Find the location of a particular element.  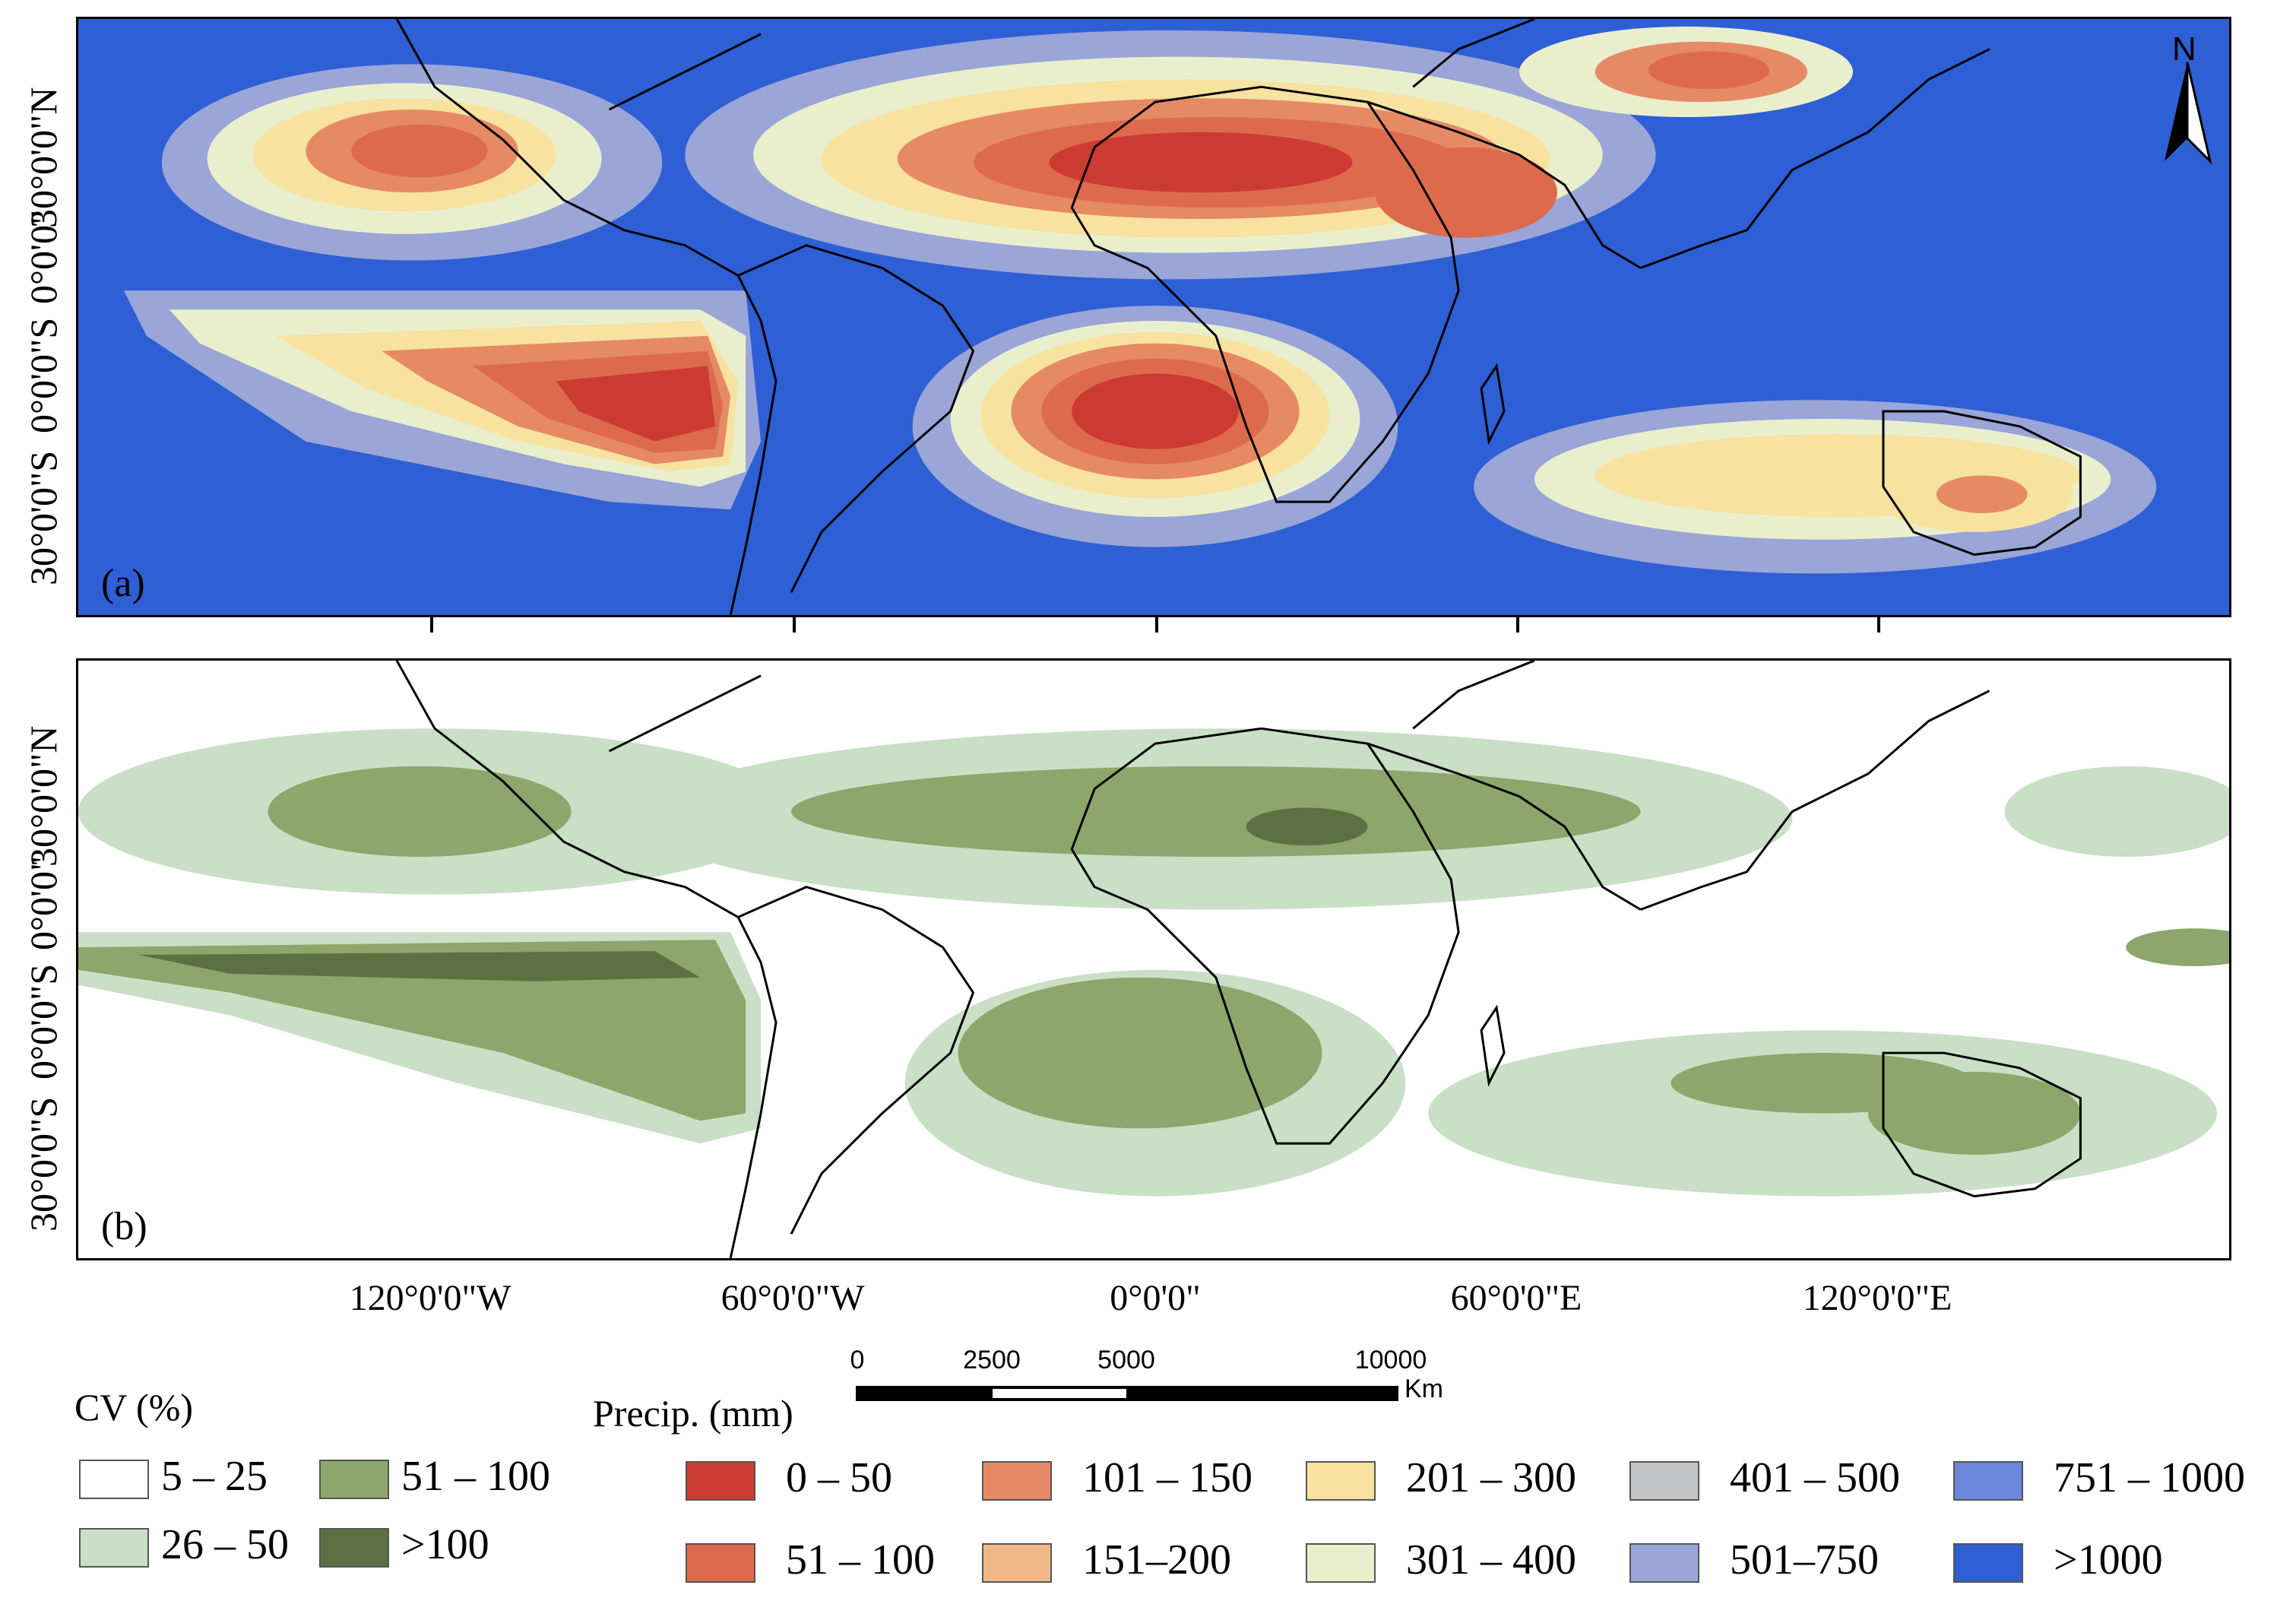

precip-legend-label: 401 – 500 is located at coordinates (1815, 1477).